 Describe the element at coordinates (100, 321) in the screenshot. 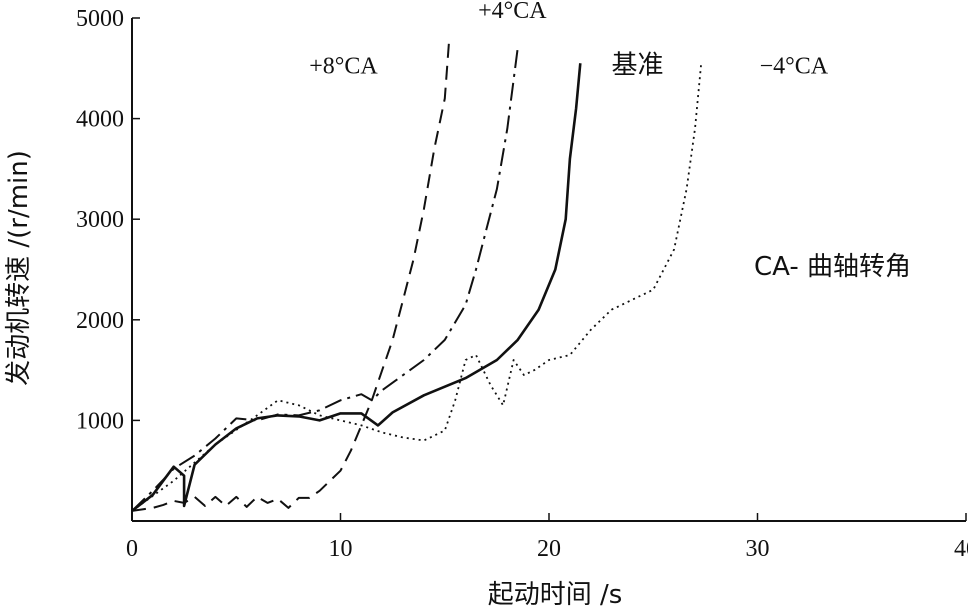

I see `y-tick-label: 2000` at that location.